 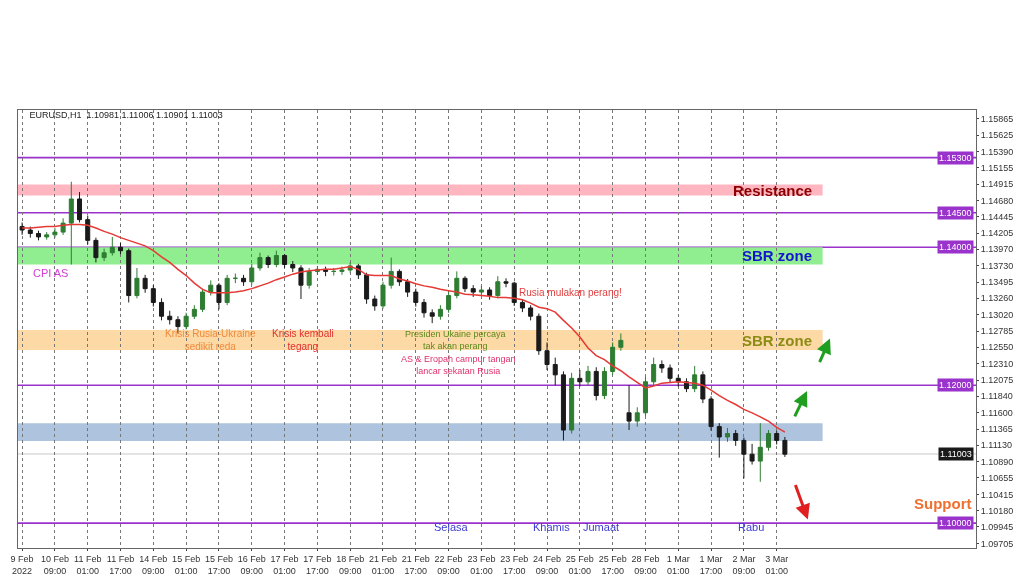 I want to click on y-tick-label: 1.12310, so click(x=997, y=363).